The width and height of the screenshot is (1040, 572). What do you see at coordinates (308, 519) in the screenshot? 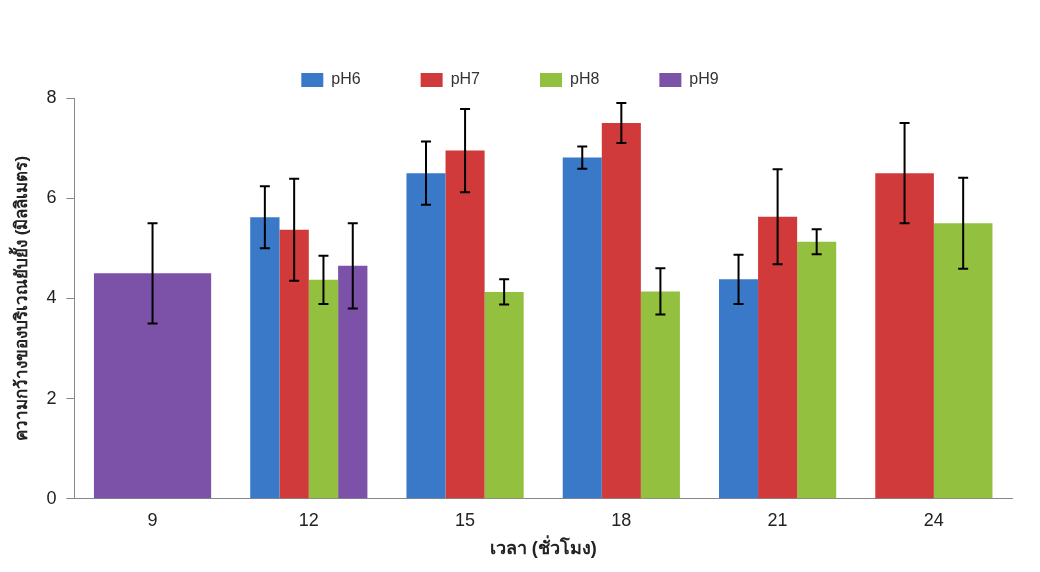
I see `x-tick-label: 12` at bounding box center [308, 519].